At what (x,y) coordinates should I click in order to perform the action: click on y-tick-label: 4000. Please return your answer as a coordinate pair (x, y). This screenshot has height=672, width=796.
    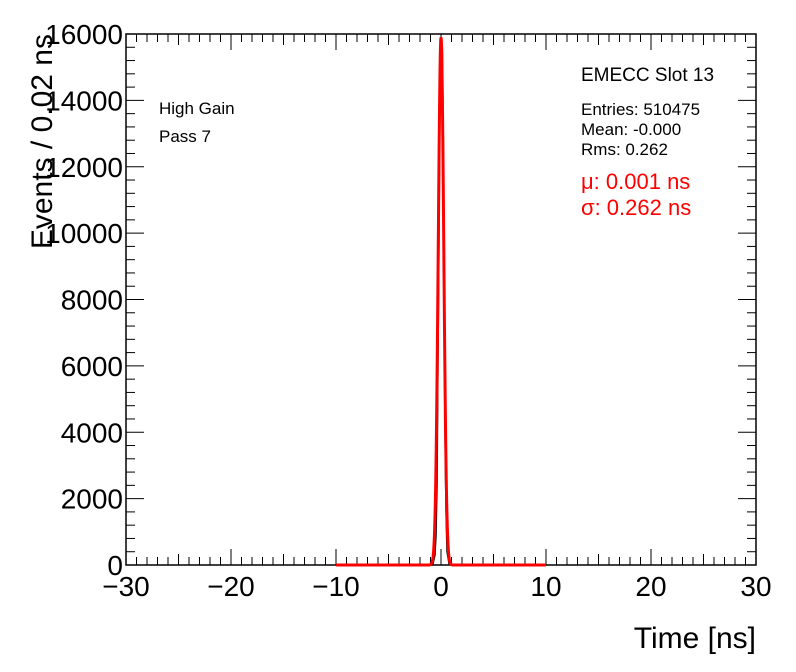
    Looking at the image, I should click on (92, 432).